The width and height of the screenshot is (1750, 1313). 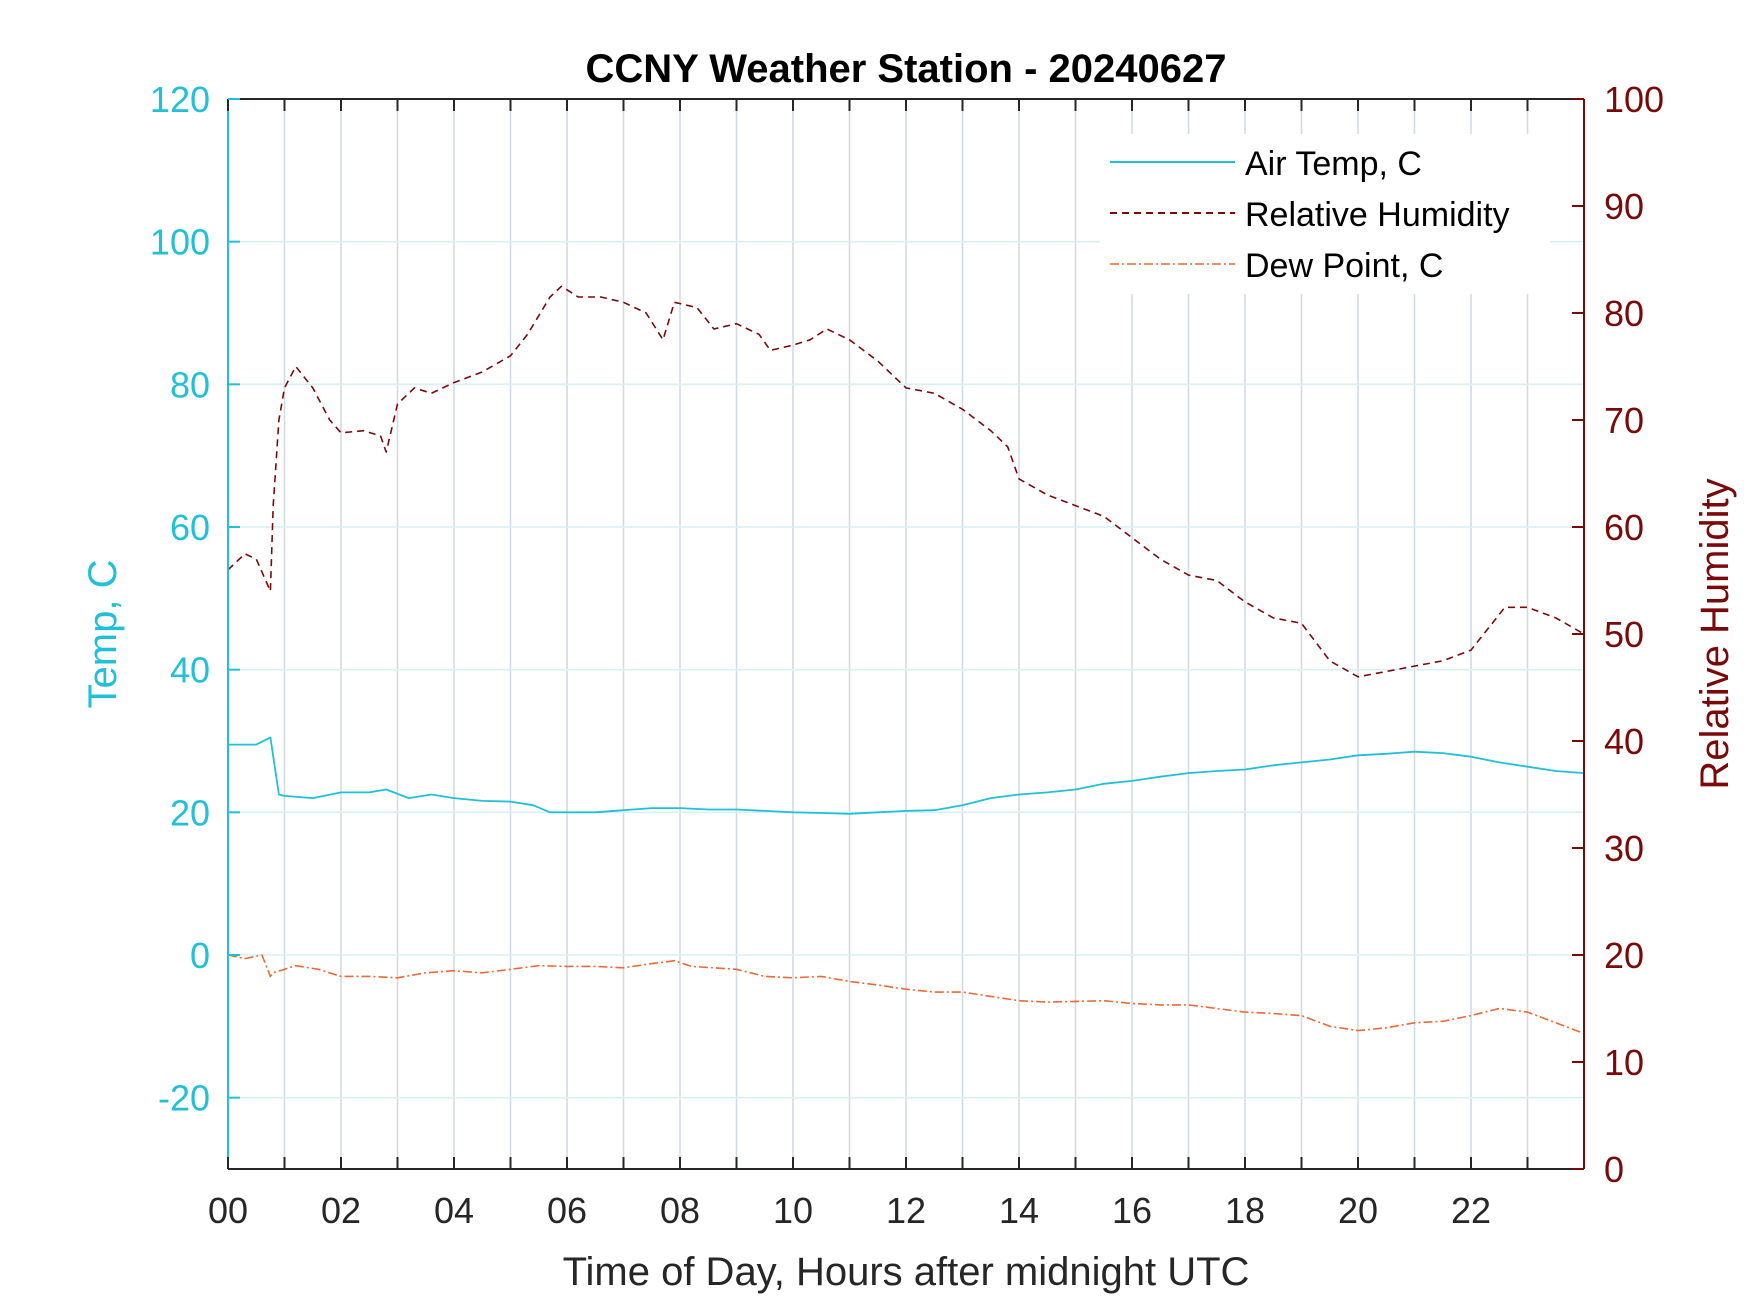 What do you see at coordinates (1624, 206) in the screenshot?
I see `y-right-tick-label: 90` at bounding box center [1624, 206].